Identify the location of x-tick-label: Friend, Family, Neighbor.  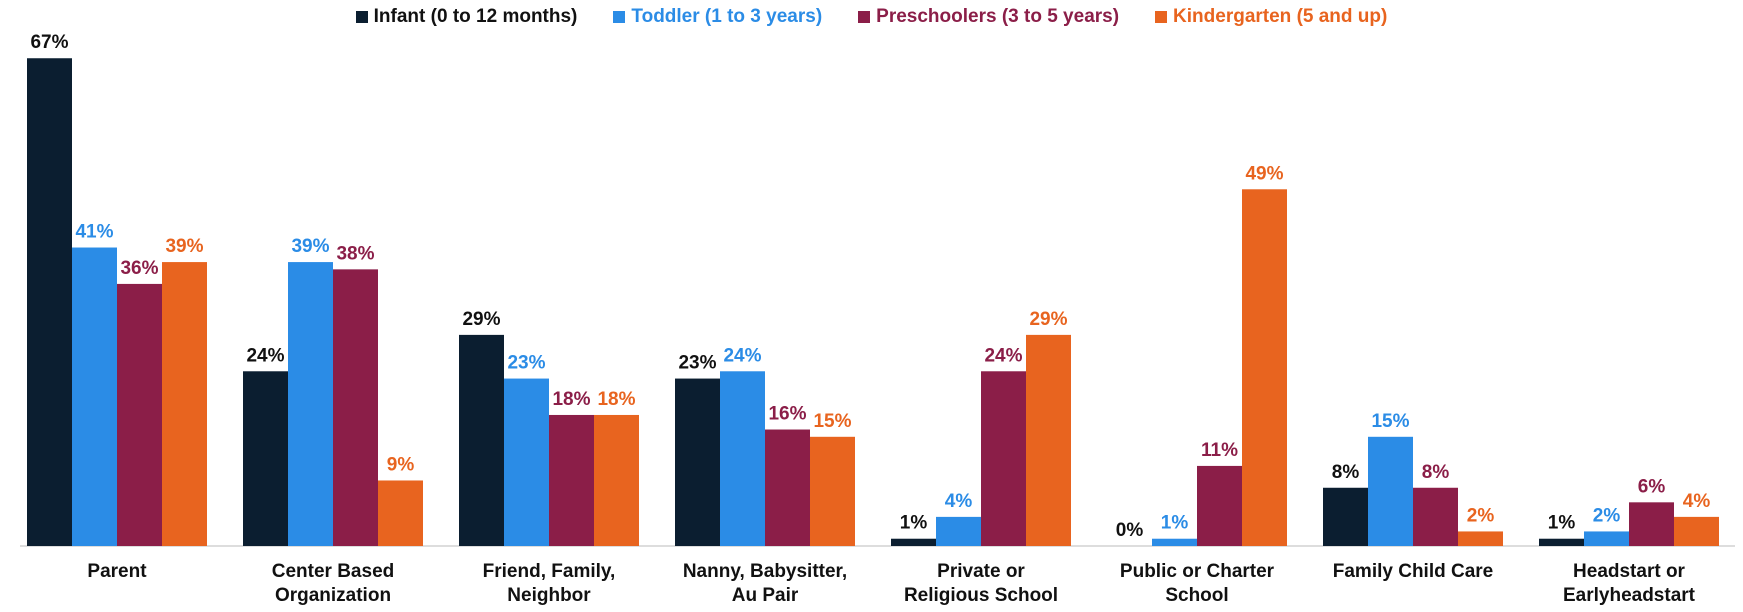
(549, 583).